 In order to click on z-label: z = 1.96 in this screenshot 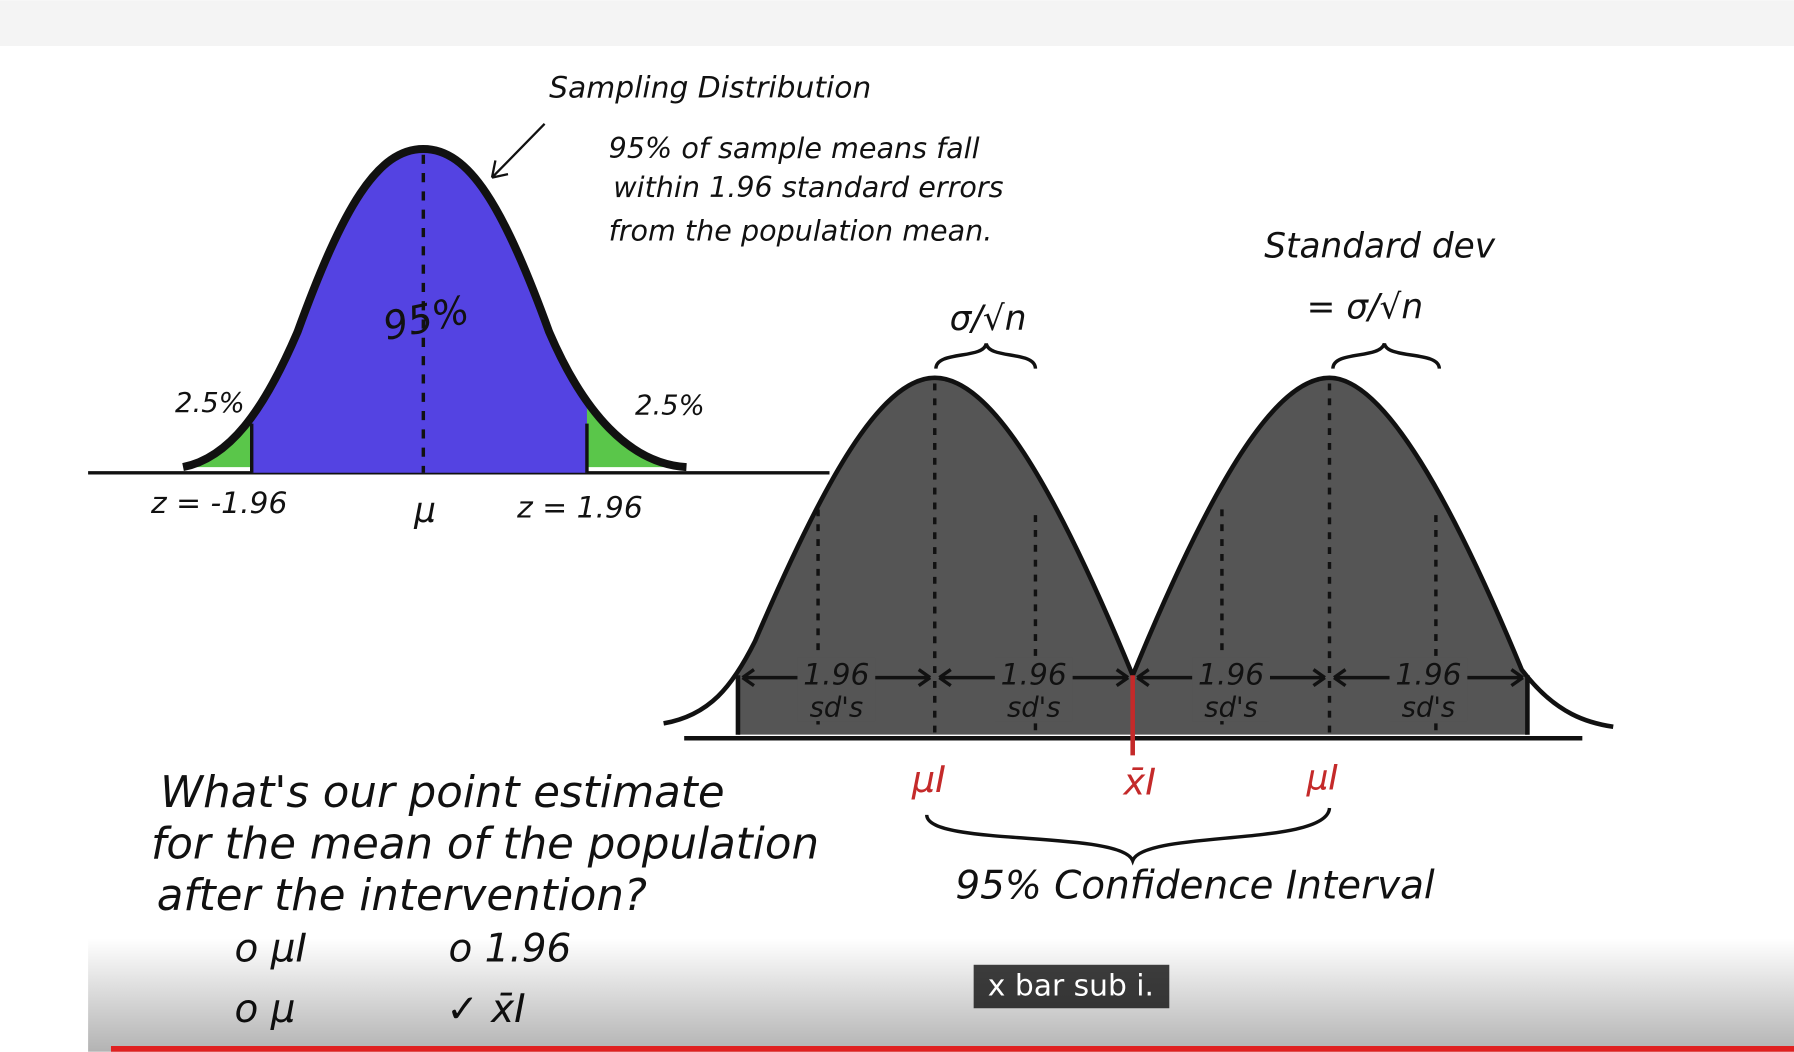, I will do `click(579, 507)`.